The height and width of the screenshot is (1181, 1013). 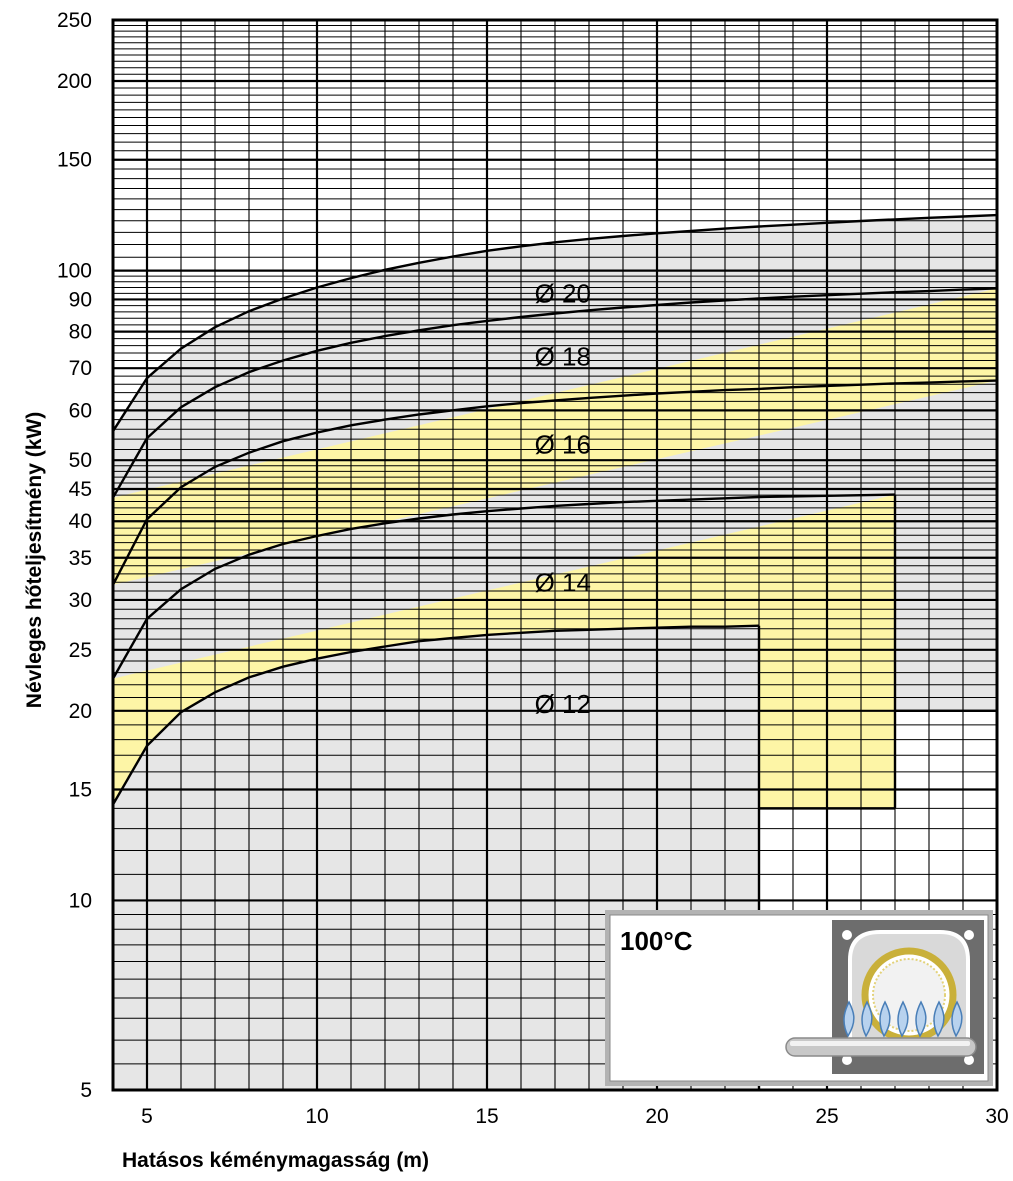 I want to click on band-label: Ø 16, so click(x=563, y=444).